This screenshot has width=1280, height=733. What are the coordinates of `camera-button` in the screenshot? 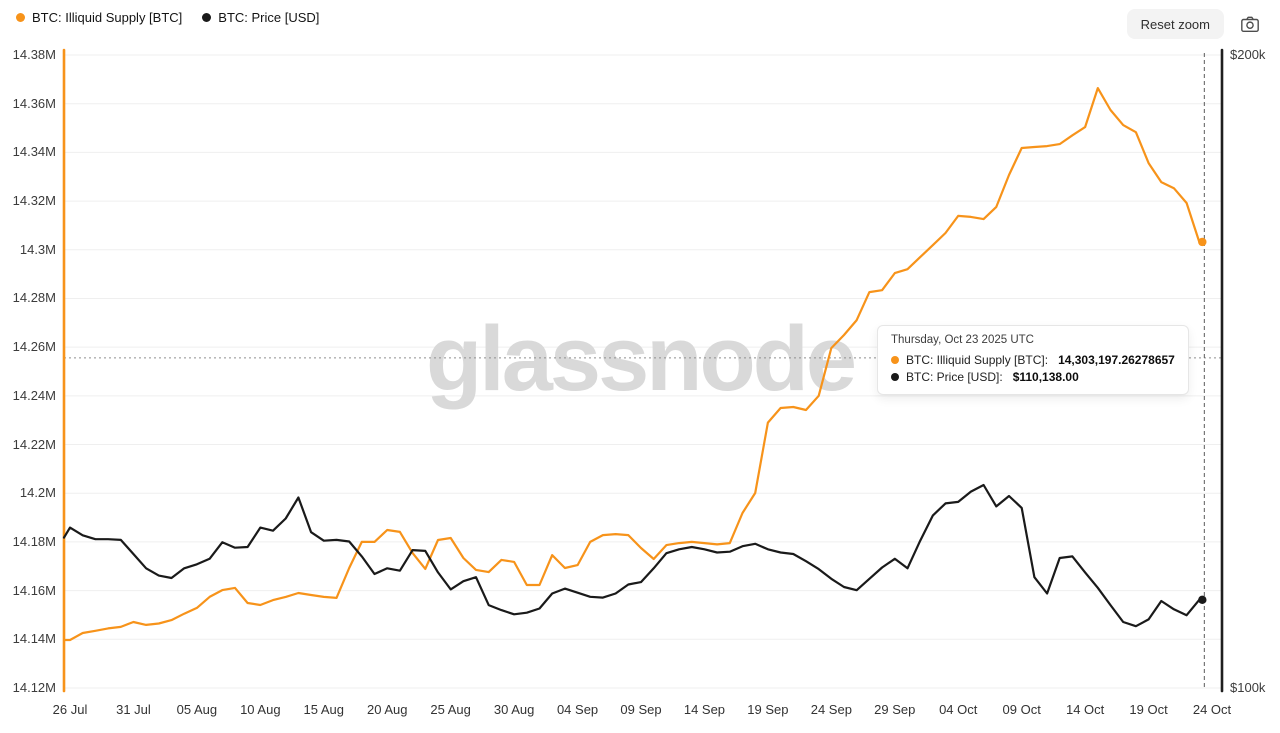 It's located at (1250, 24).